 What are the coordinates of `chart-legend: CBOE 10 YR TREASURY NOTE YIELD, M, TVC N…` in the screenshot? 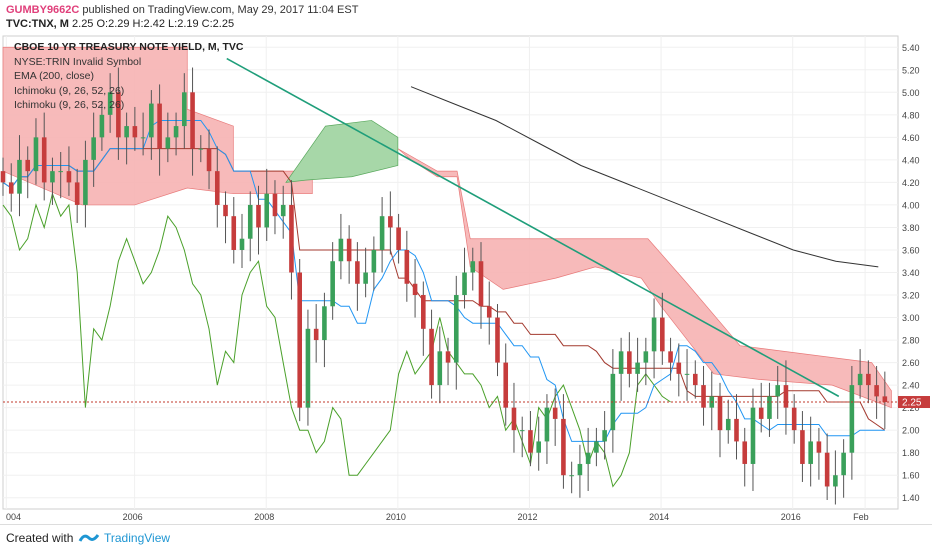 It's located at (129, 76).